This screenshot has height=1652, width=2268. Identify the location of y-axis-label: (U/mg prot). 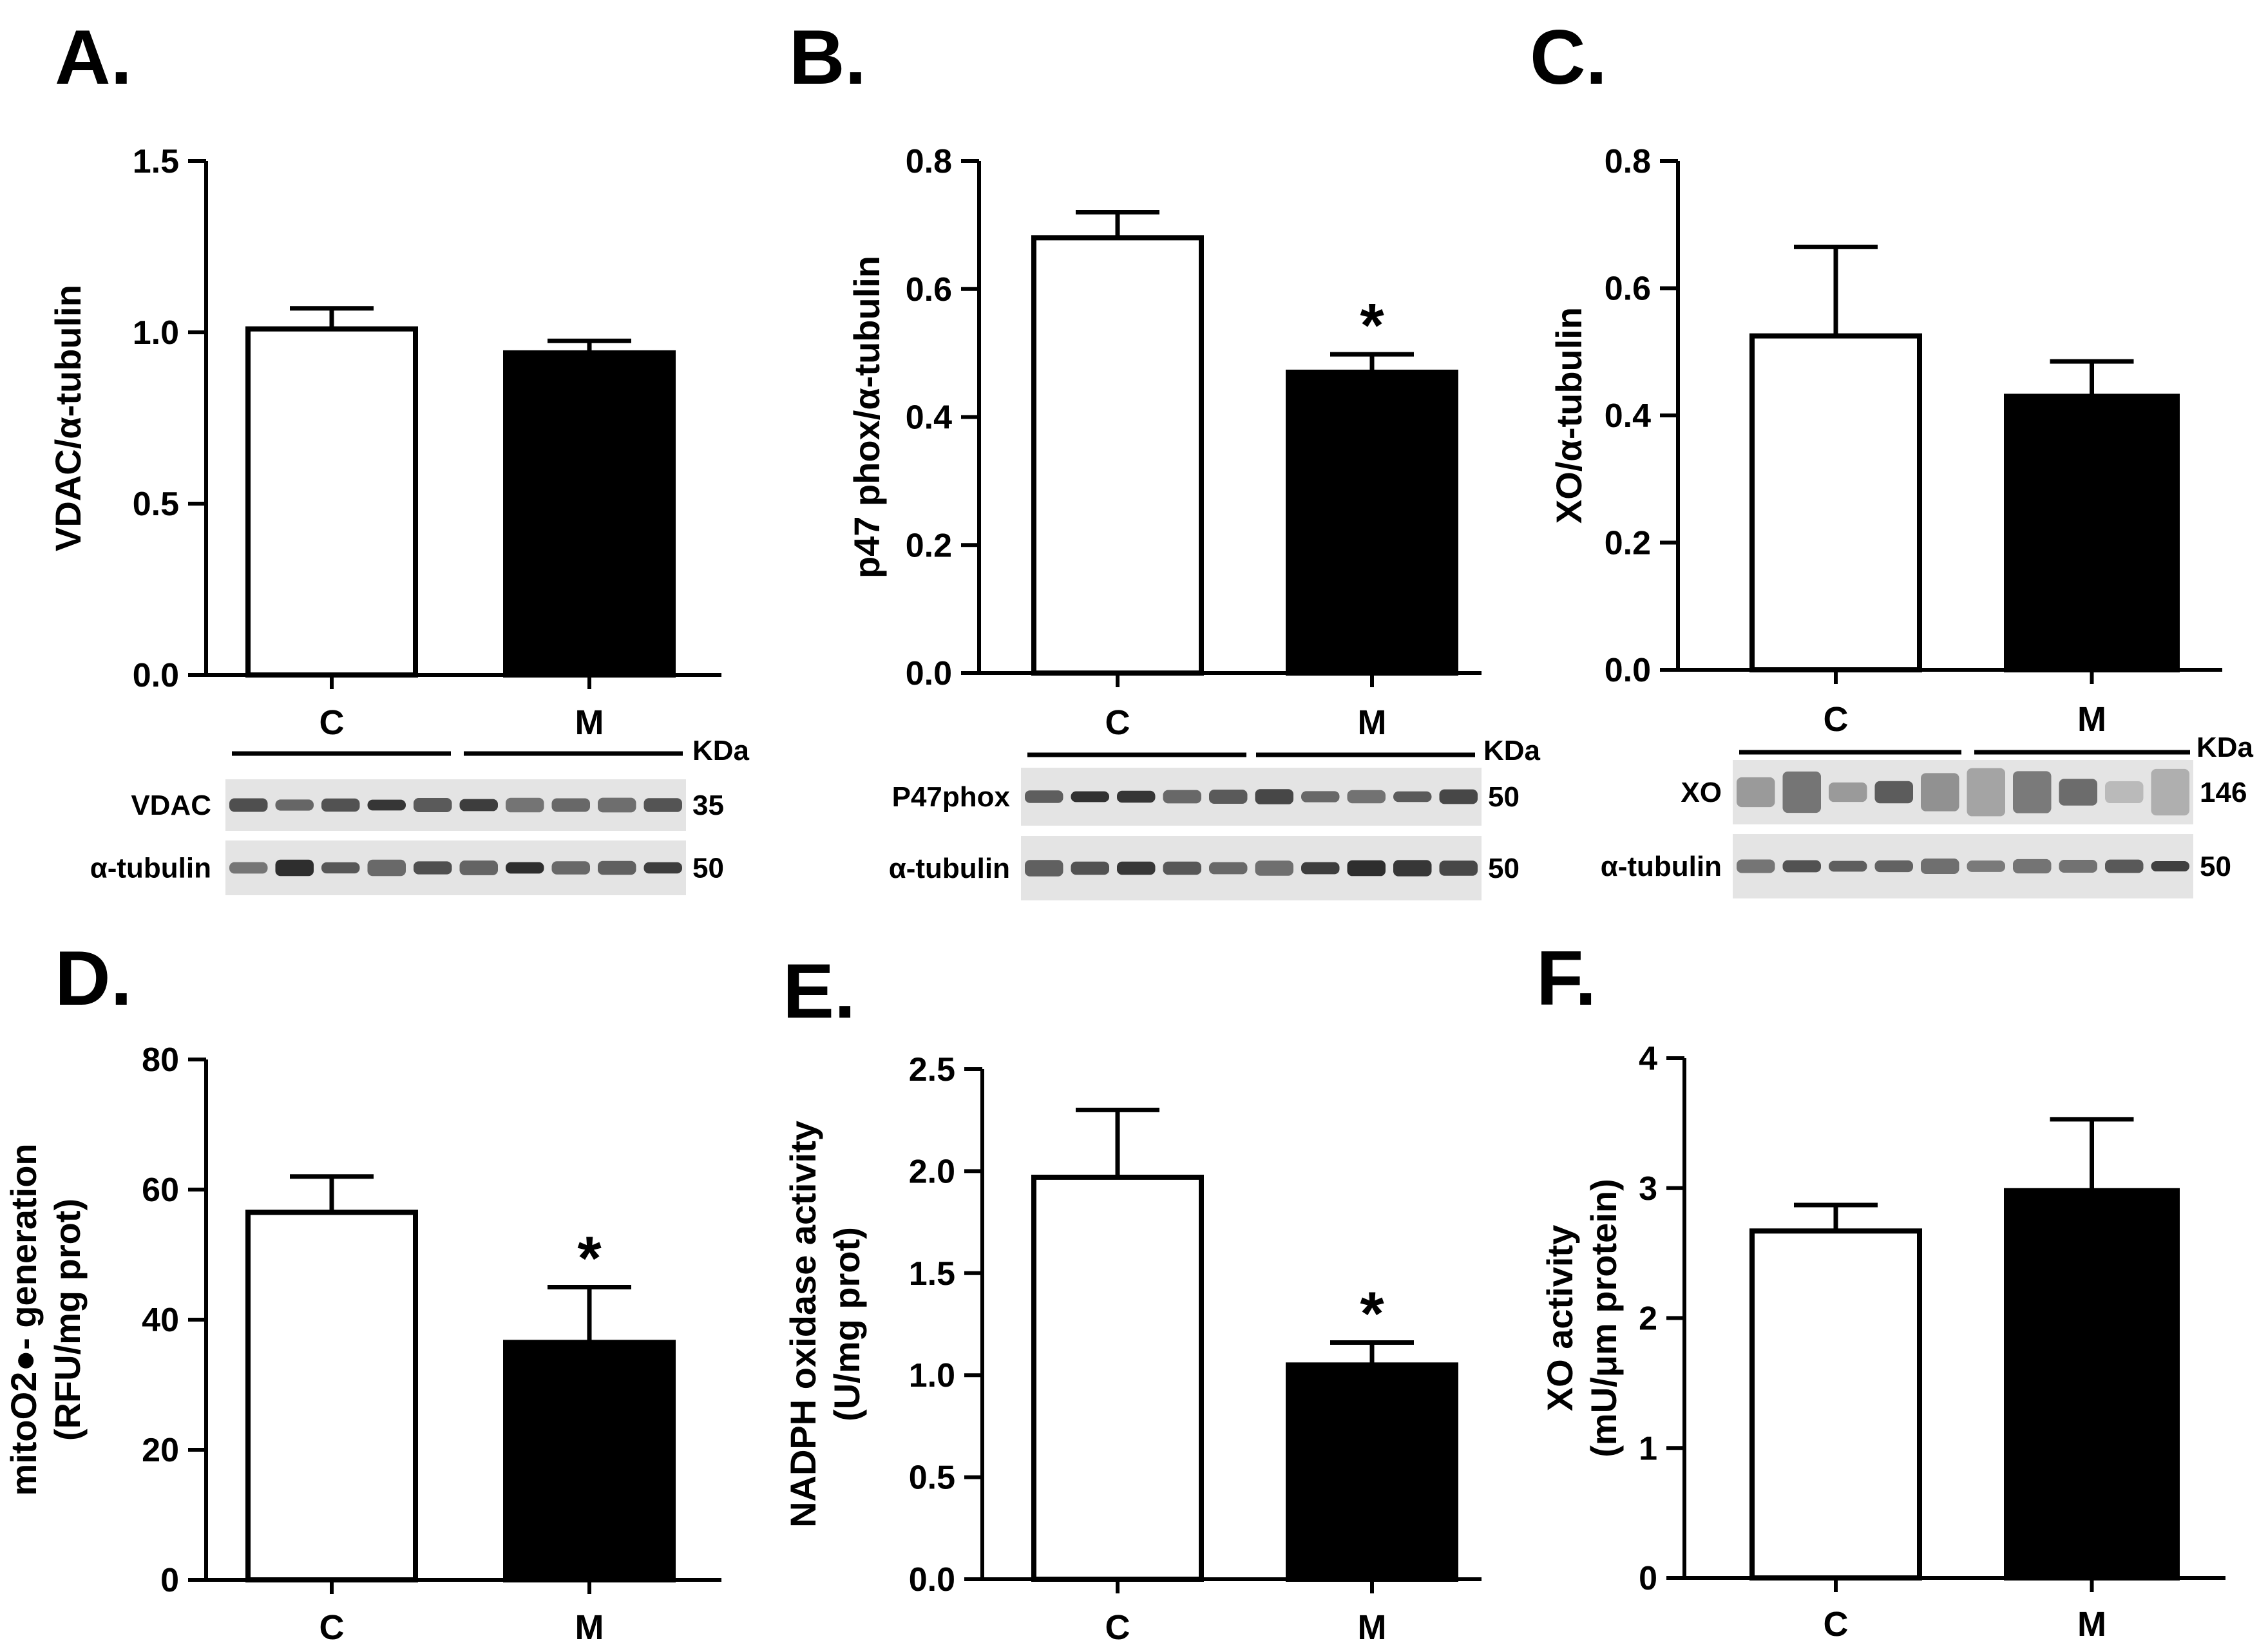
(846, 1324).